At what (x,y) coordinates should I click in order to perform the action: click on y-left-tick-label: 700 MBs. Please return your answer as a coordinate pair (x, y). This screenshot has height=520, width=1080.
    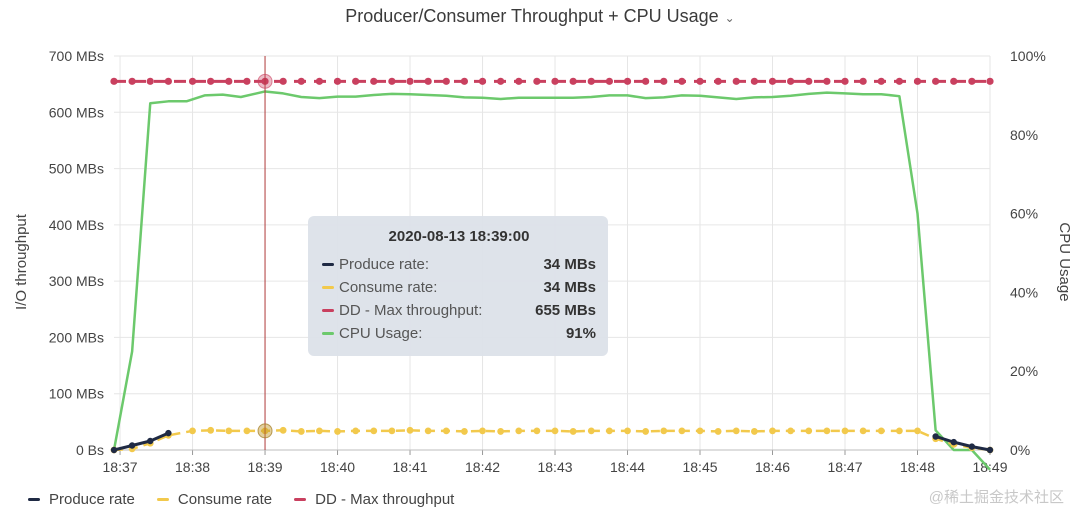
    Looking at the image, I should click on (76, 56).